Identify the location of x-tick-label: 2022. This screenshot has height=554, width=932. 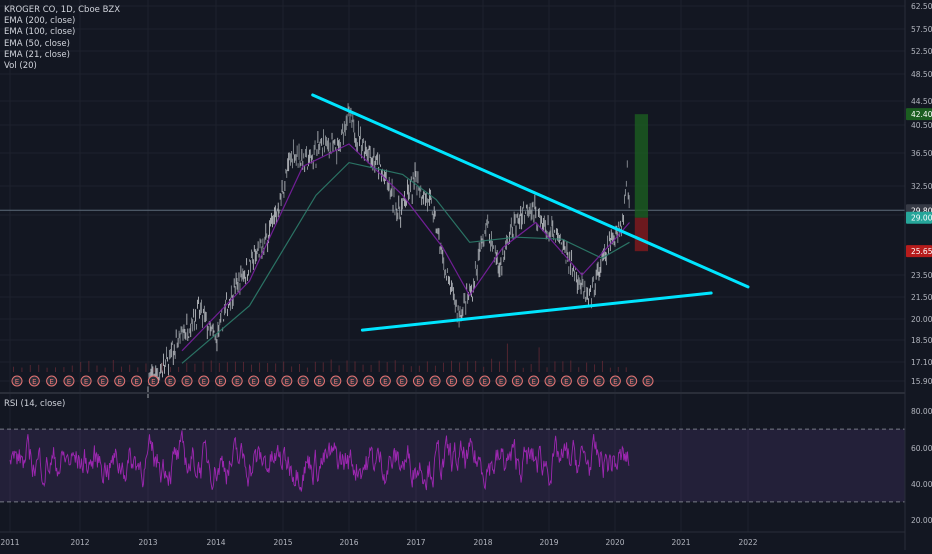
(747, 542).